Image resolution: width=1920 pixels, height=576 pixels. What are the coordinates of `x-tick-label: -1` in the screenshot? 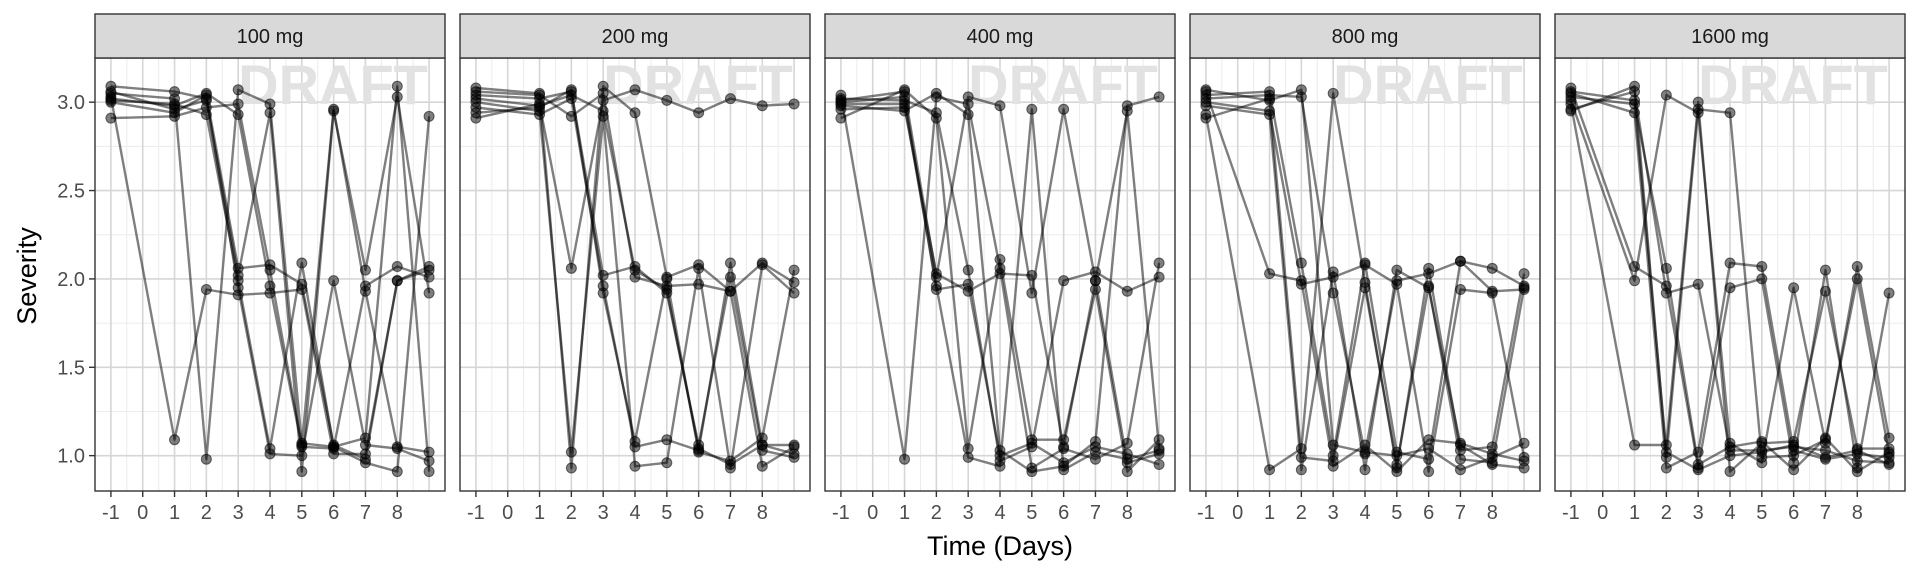 It's located at (1206, 513).